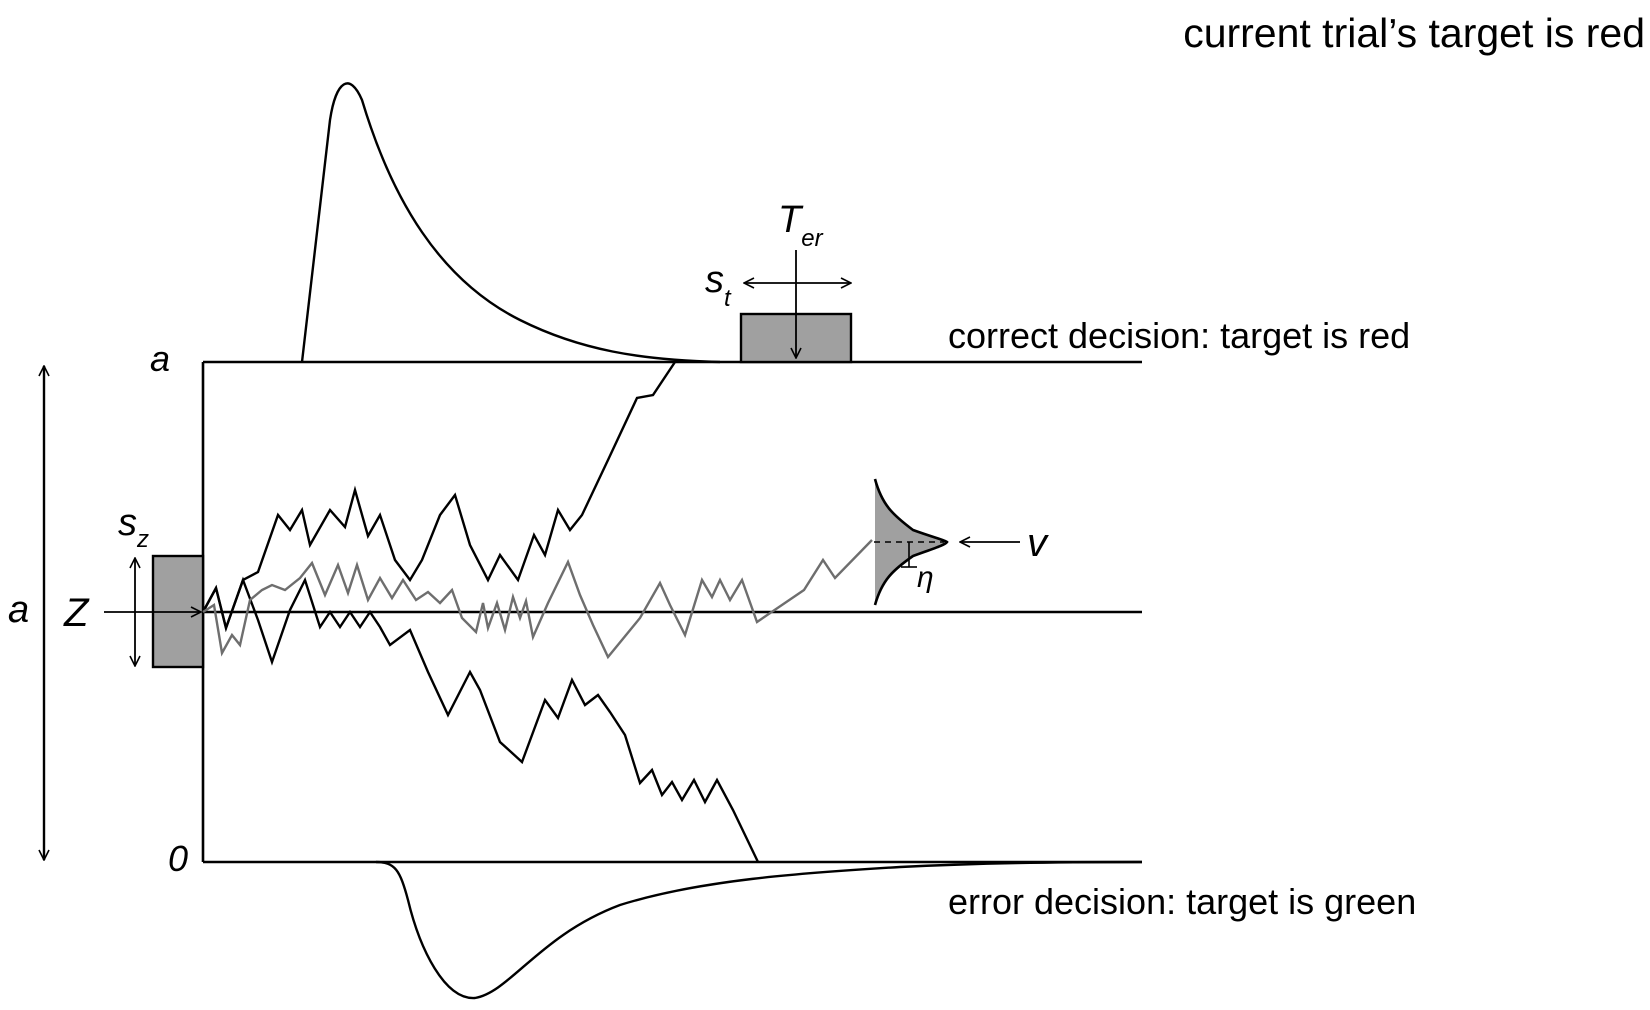 This screenshot has height=1010, width=1650. Describe the element at coordinates (911, 542) in the screenshot. I see `drift-distribution-outline` at that location.